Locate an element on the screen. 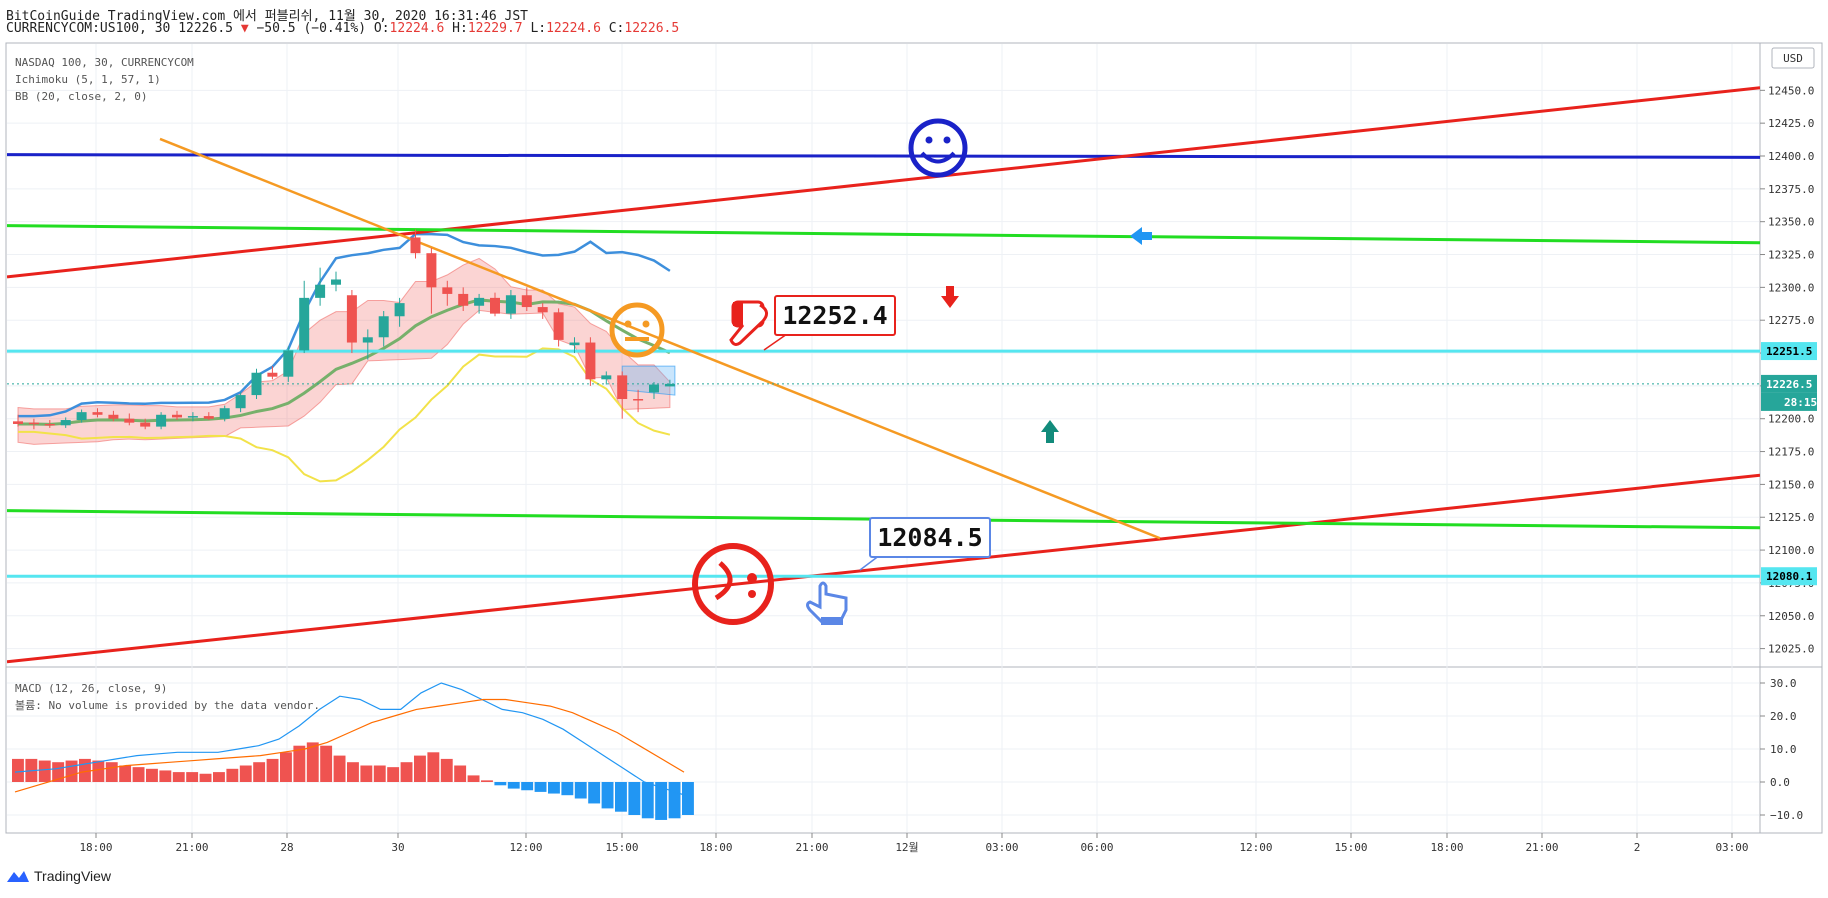 The width and height of the screenshot is (1828, 898). callout-12252: 12252.4 is located at coordinates (829, 323).